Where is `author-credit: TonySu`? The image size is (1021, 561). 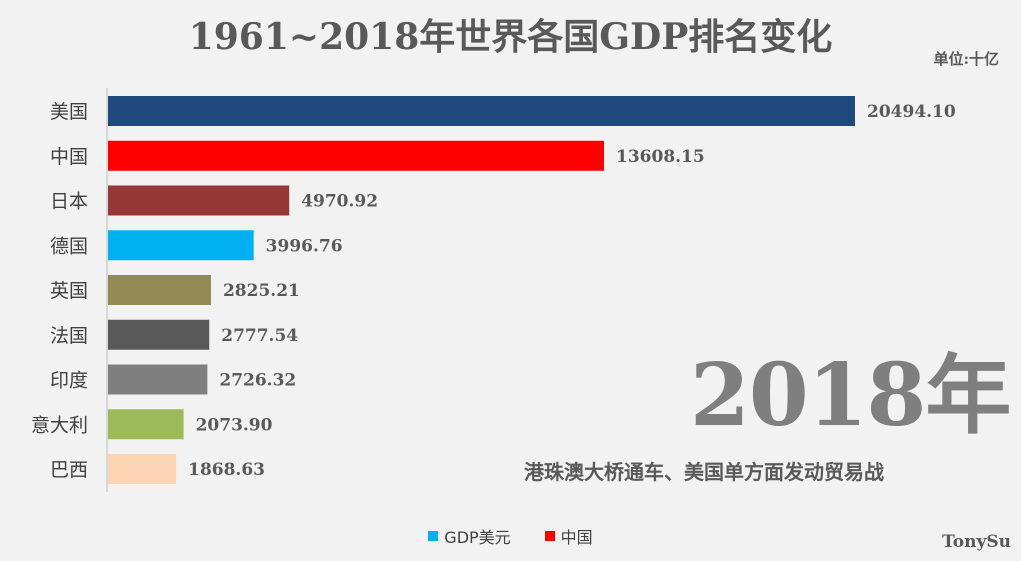
author-credit: TonySu is located at coordinates (976, 542).